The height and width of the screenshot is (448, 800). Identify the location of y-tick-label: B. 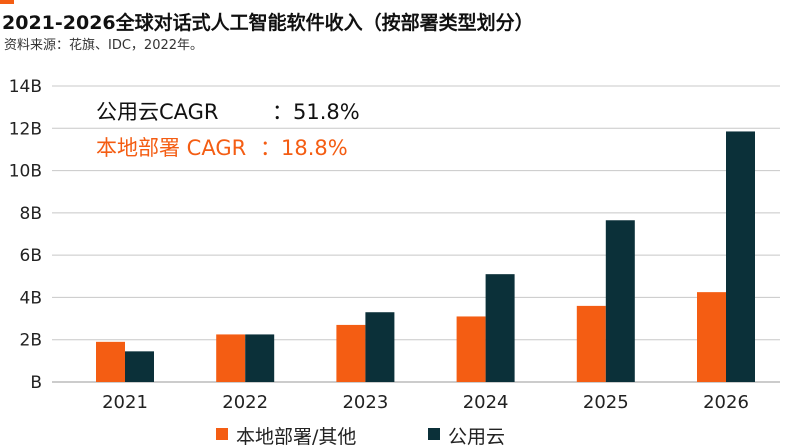
(36, 383).